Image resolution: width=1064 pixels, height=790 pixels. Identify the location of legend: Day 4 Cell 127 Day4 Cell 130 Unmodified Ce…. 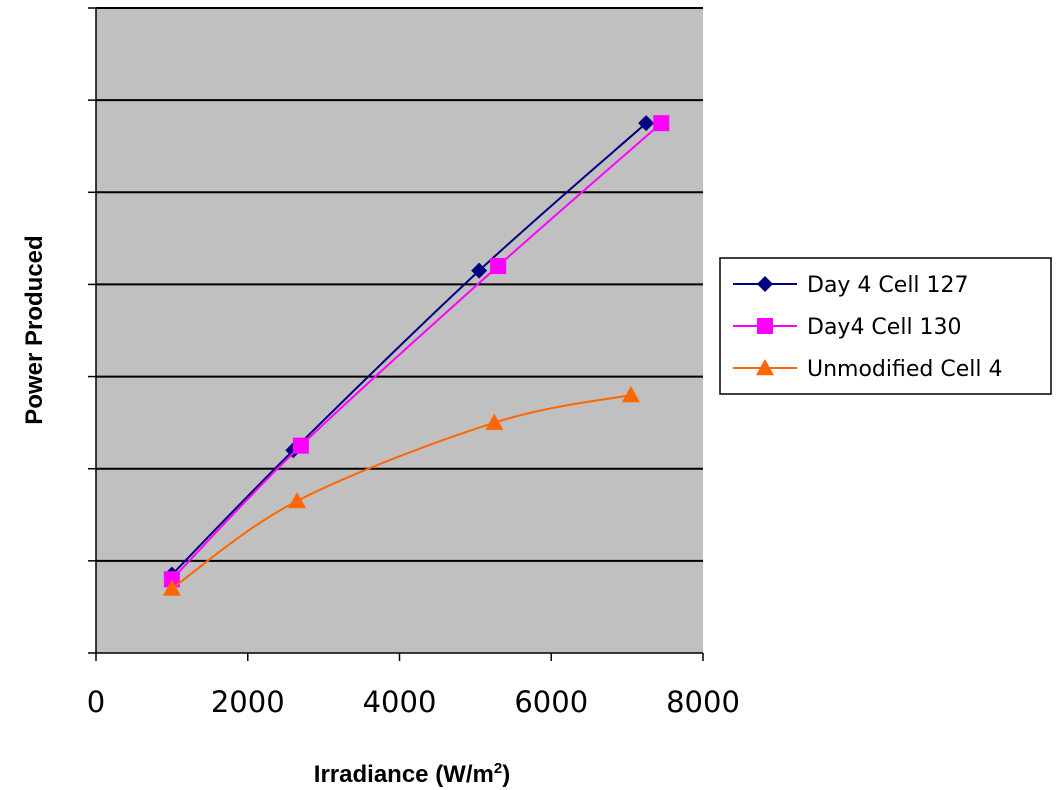
(885, 326).